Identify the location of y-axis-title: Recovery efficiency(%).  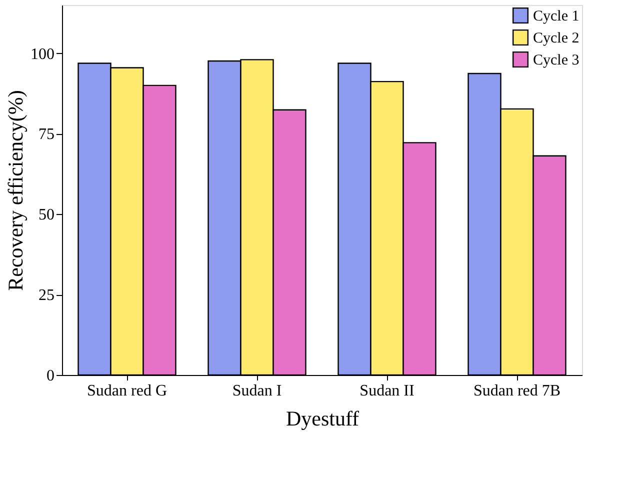
(16, 190).